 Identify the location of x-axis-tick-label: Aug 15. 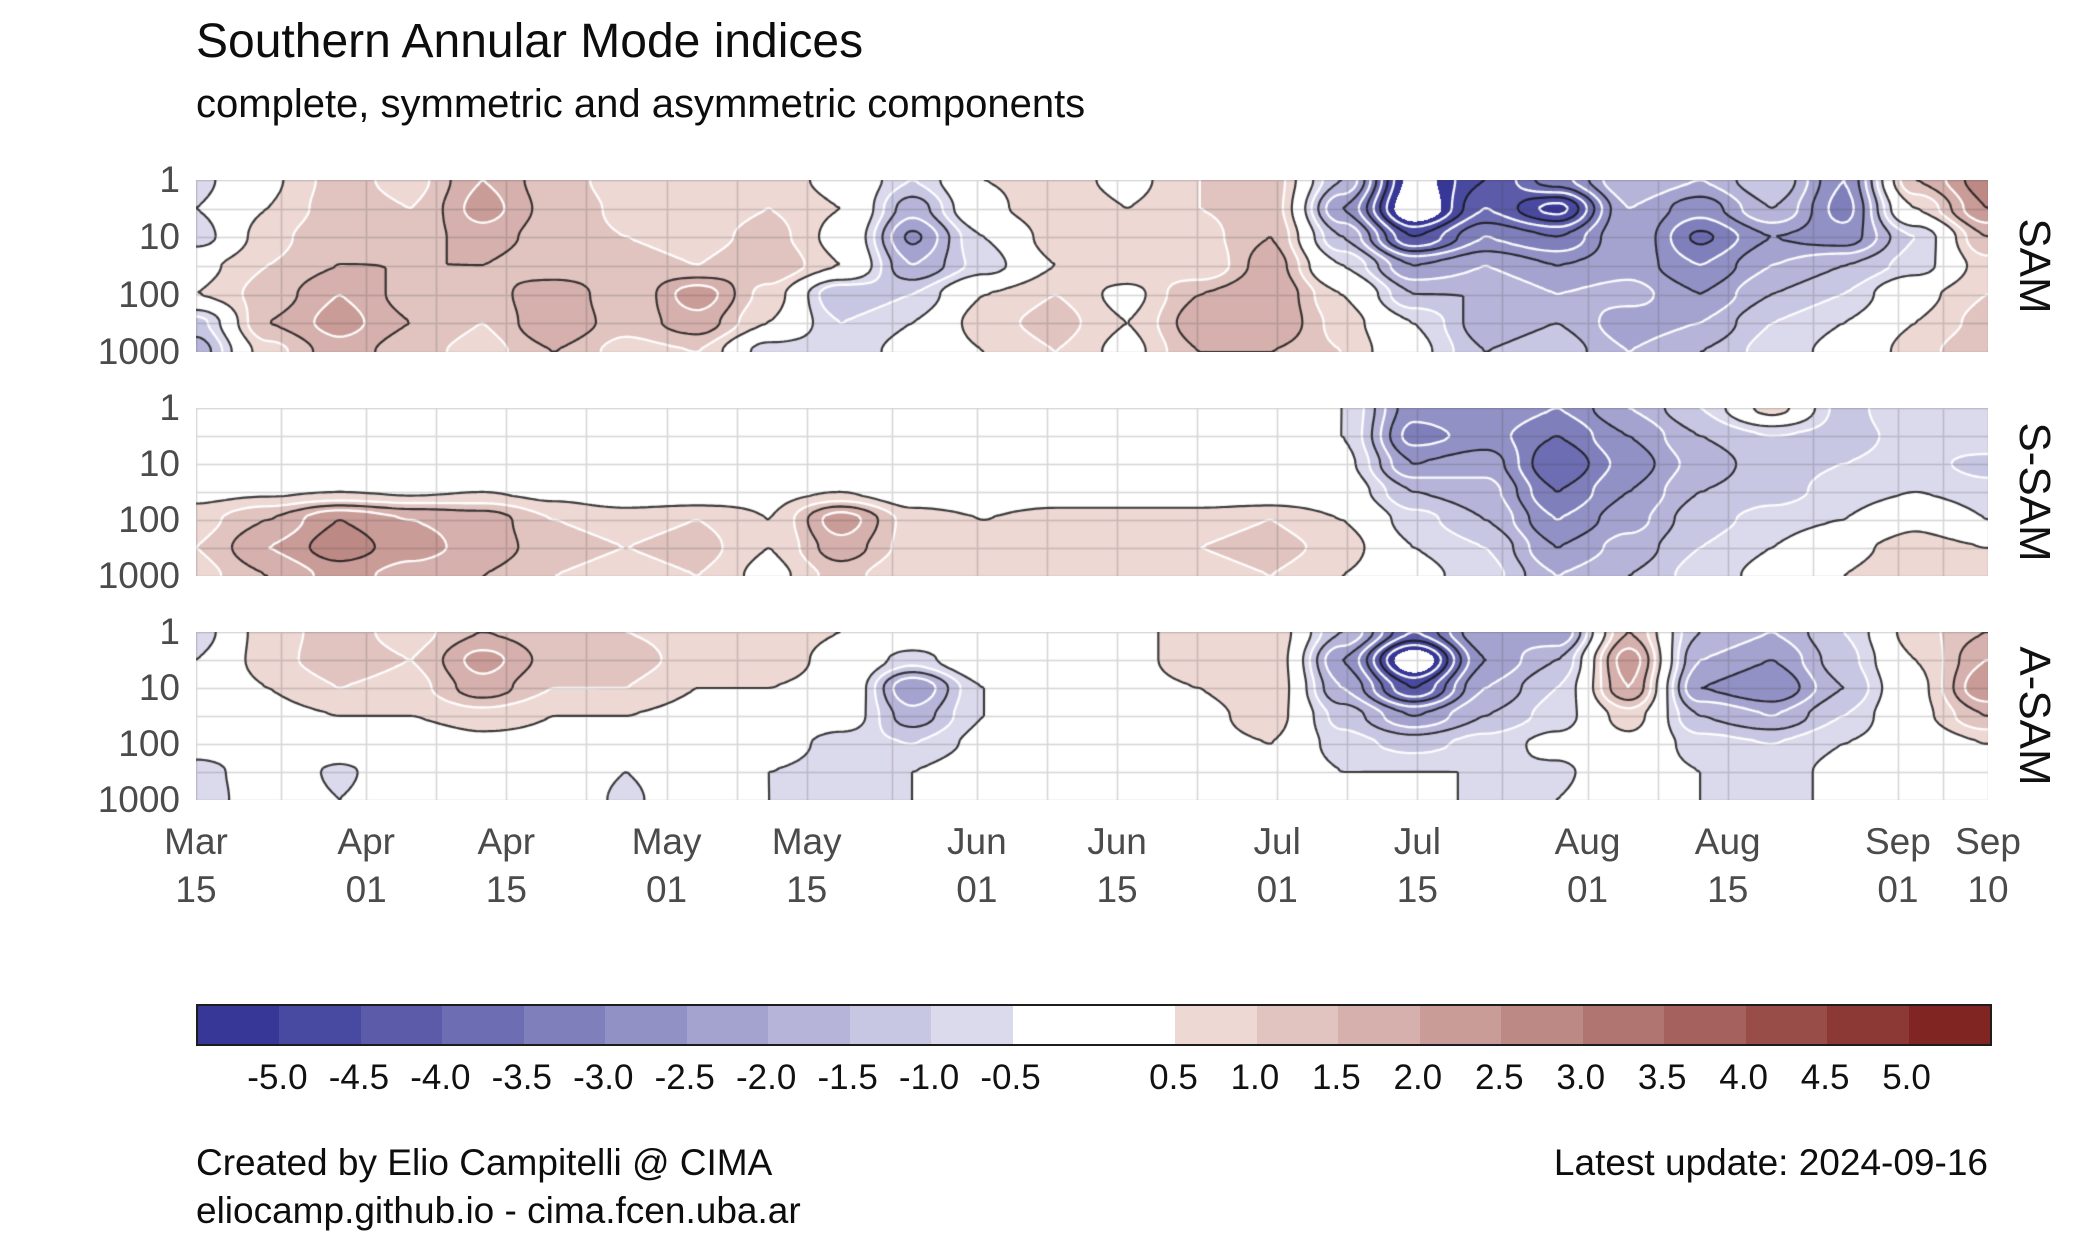
(1728, 866).